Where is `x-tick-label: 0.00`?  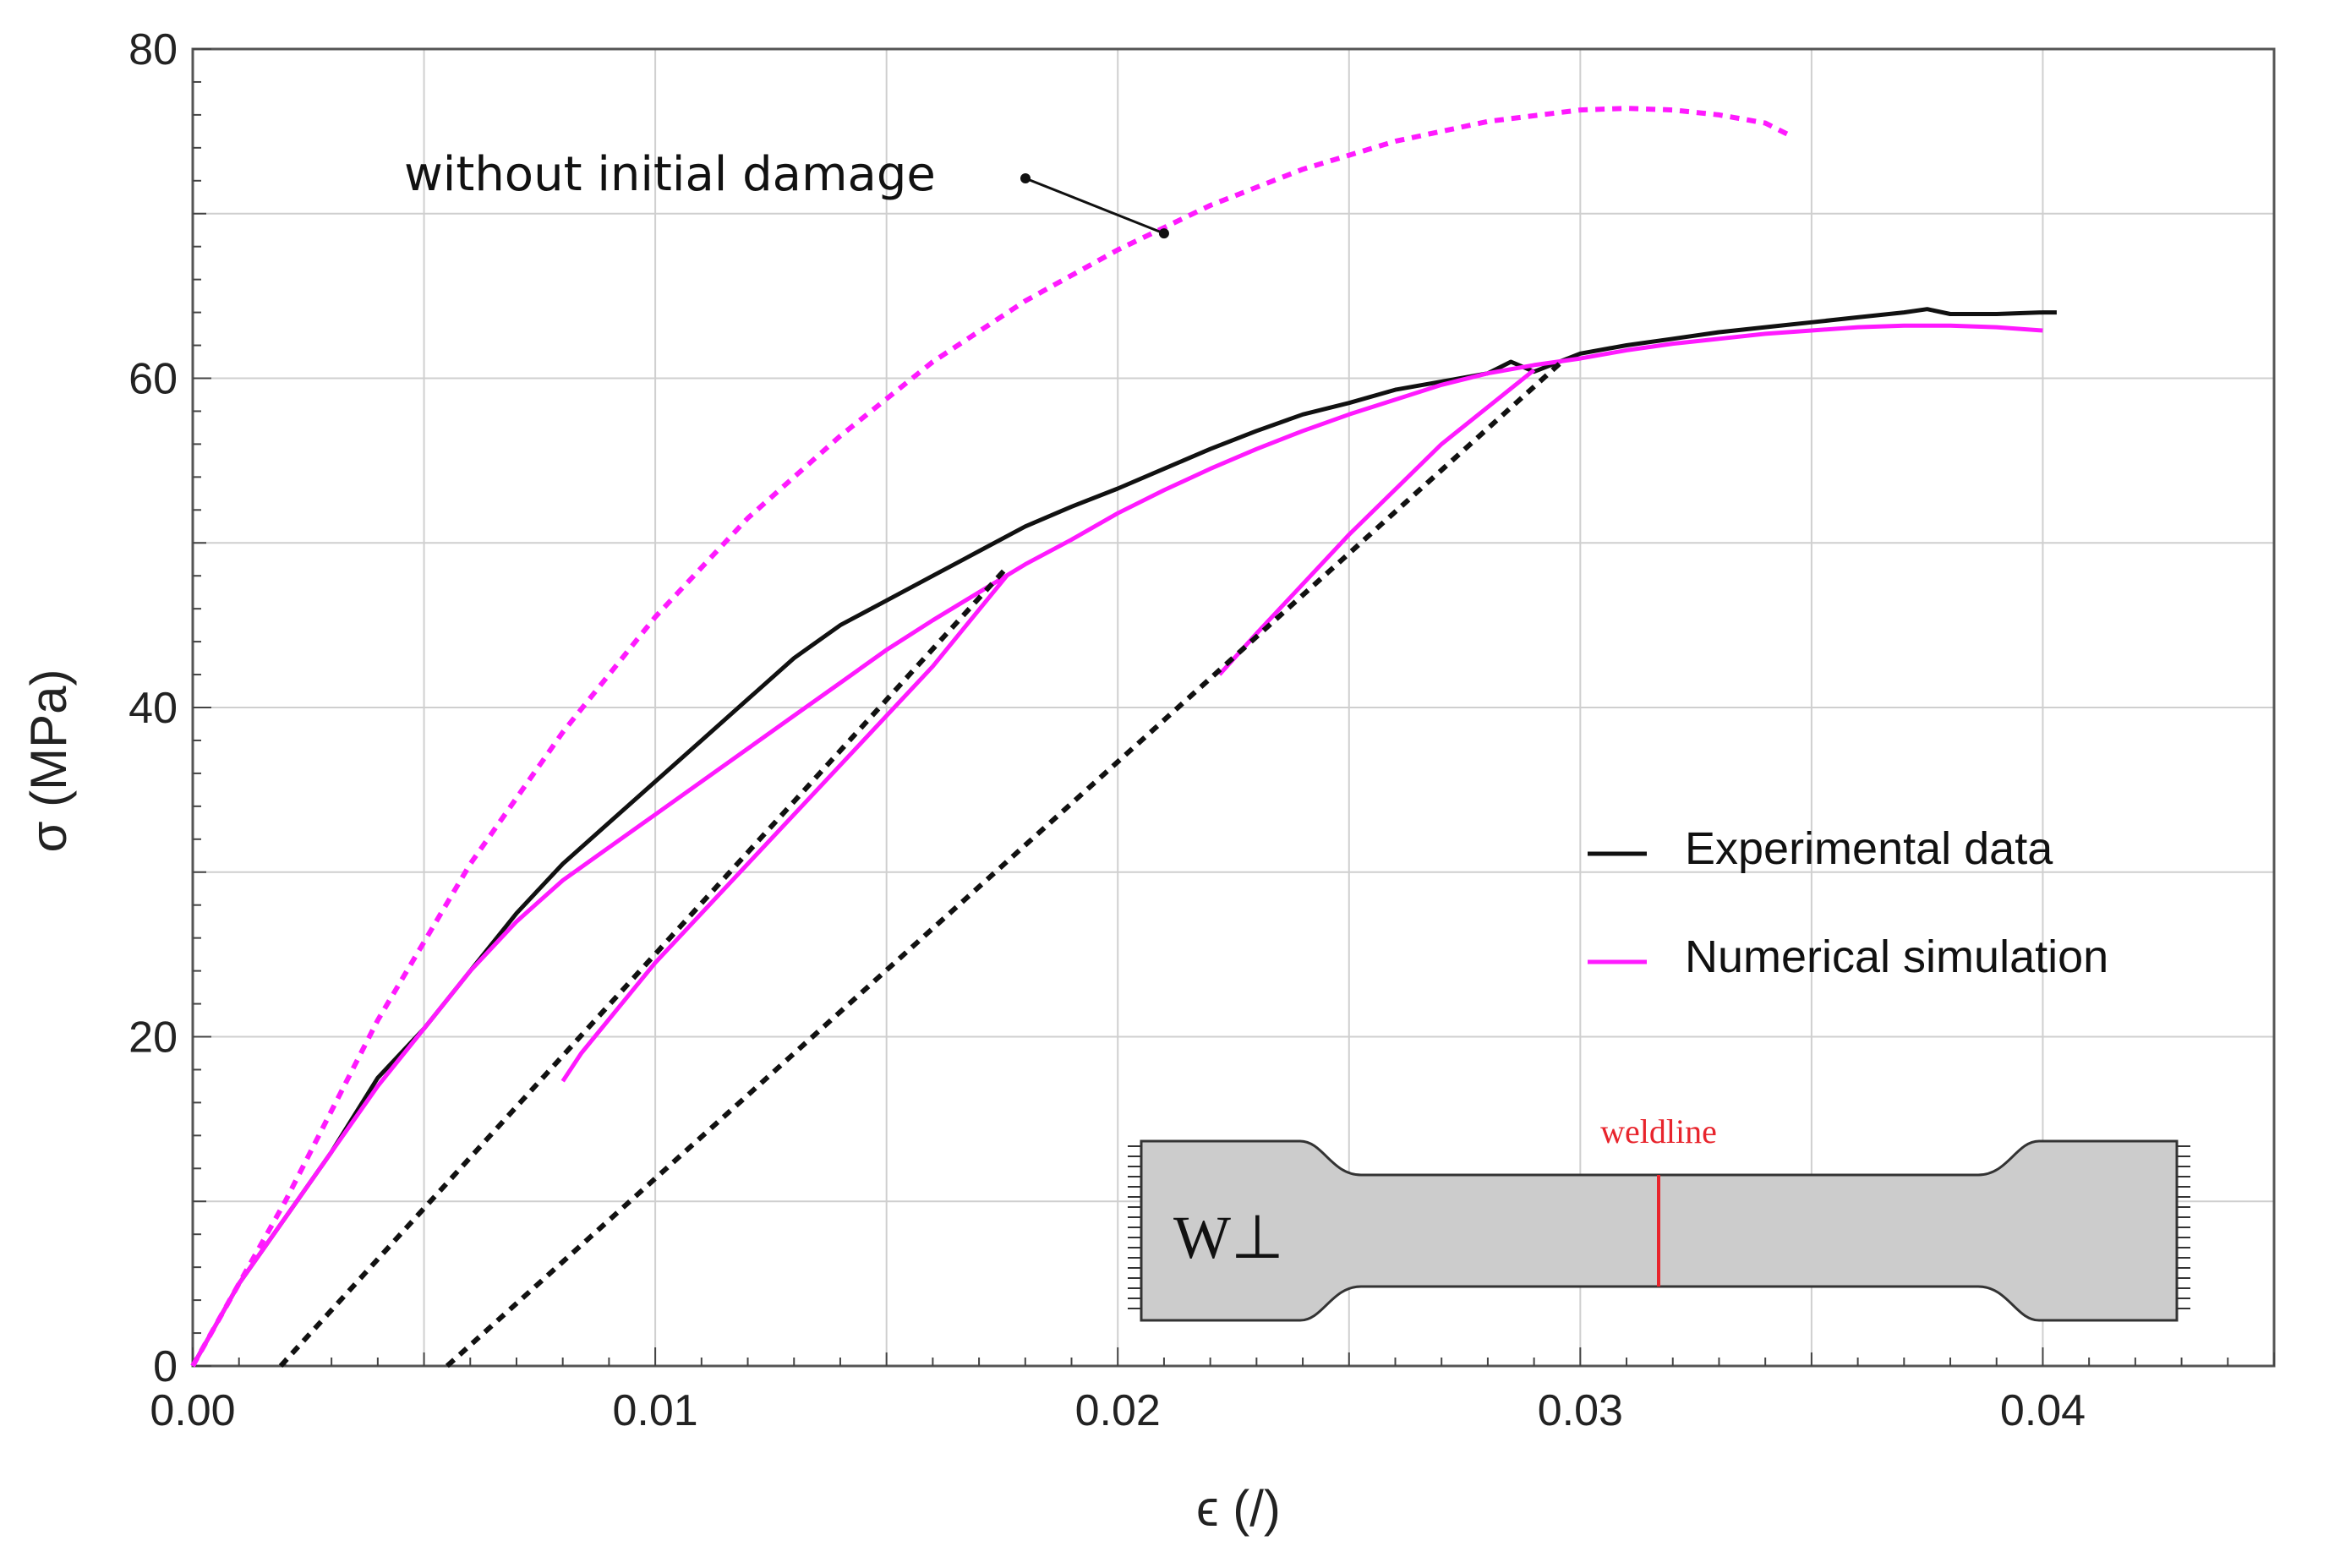 x-tick-label: 0.00 is located at coordinates (192, 1410).